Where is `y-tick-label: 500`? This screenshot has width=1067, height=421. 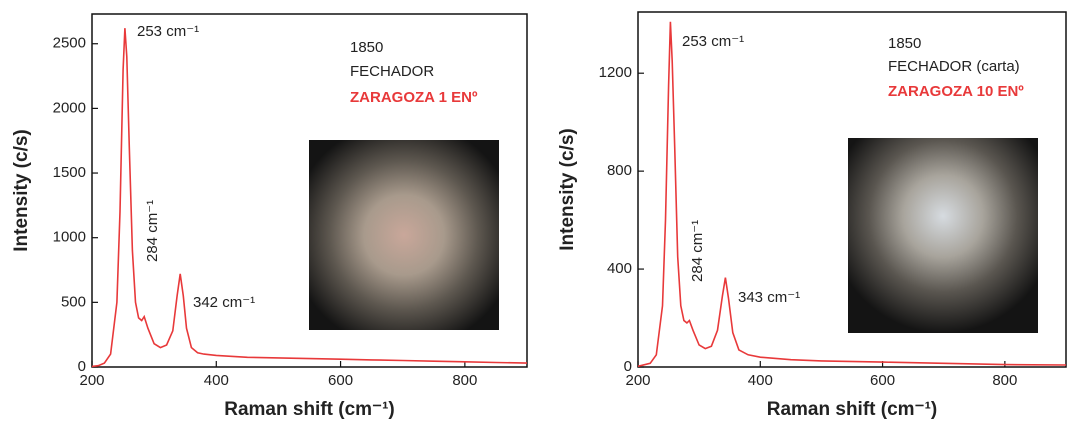
y-tick-label: 500 is located at coordinates (73, 301).